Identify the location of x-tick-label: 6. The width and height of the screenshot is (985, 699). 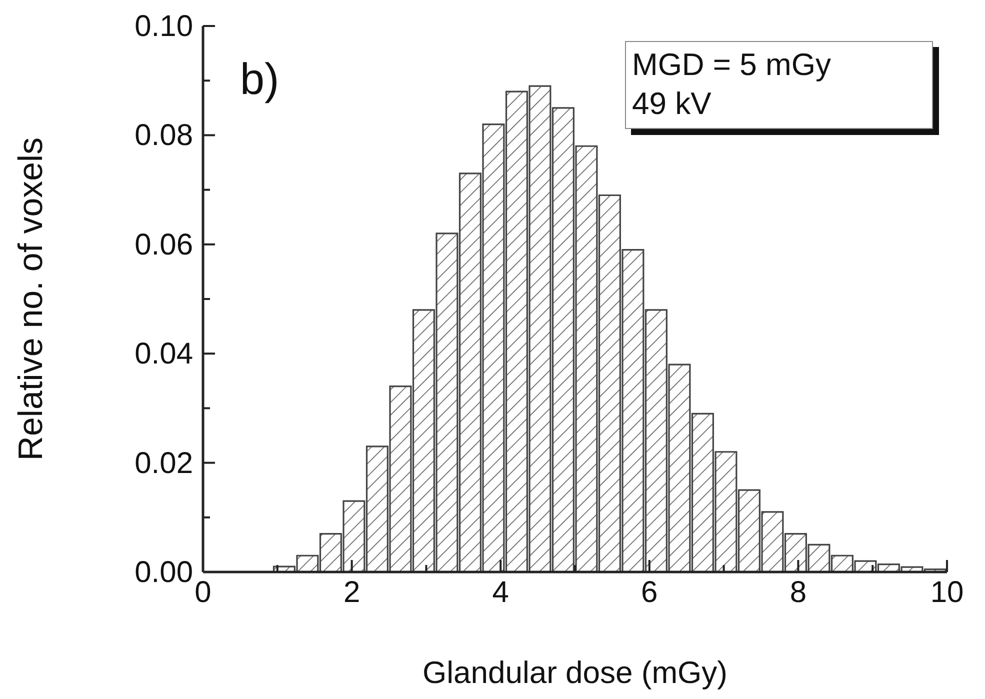
(649, 592).